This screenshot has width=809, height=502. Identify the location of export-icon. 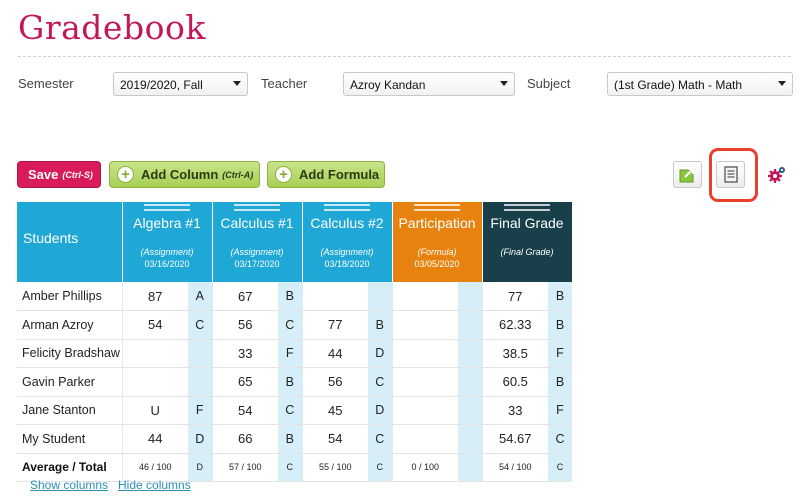
(686, 174).